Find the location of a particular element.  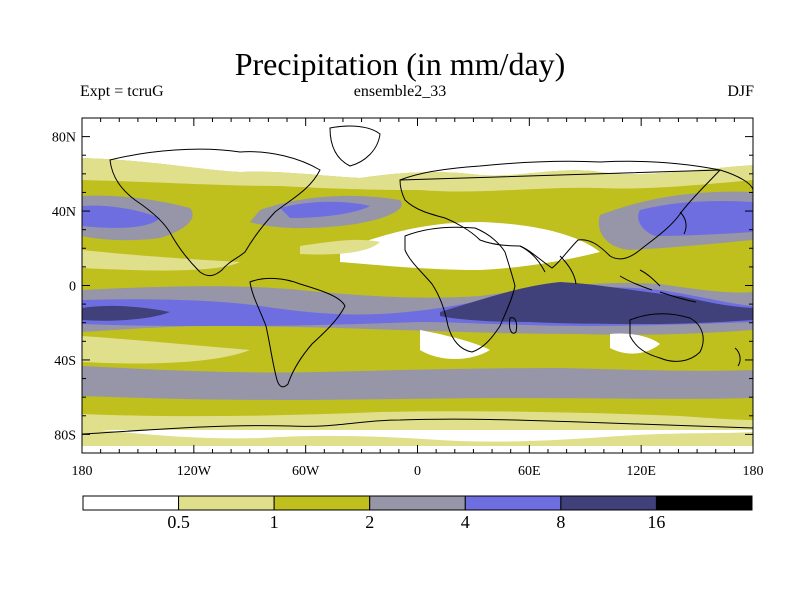

x-tick-label: 120W is located at coordinates (194, 471).